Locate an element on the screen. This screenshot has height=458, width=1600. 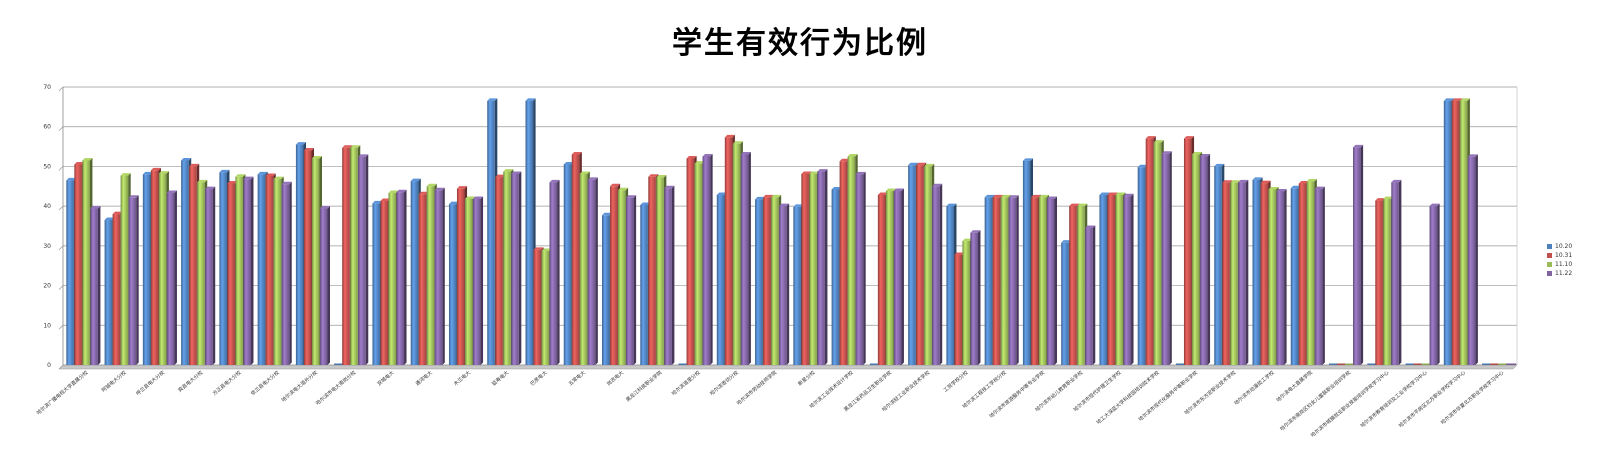
category-label: 哈尔滨电大直属学院 is located at coordinates (1294, 386).